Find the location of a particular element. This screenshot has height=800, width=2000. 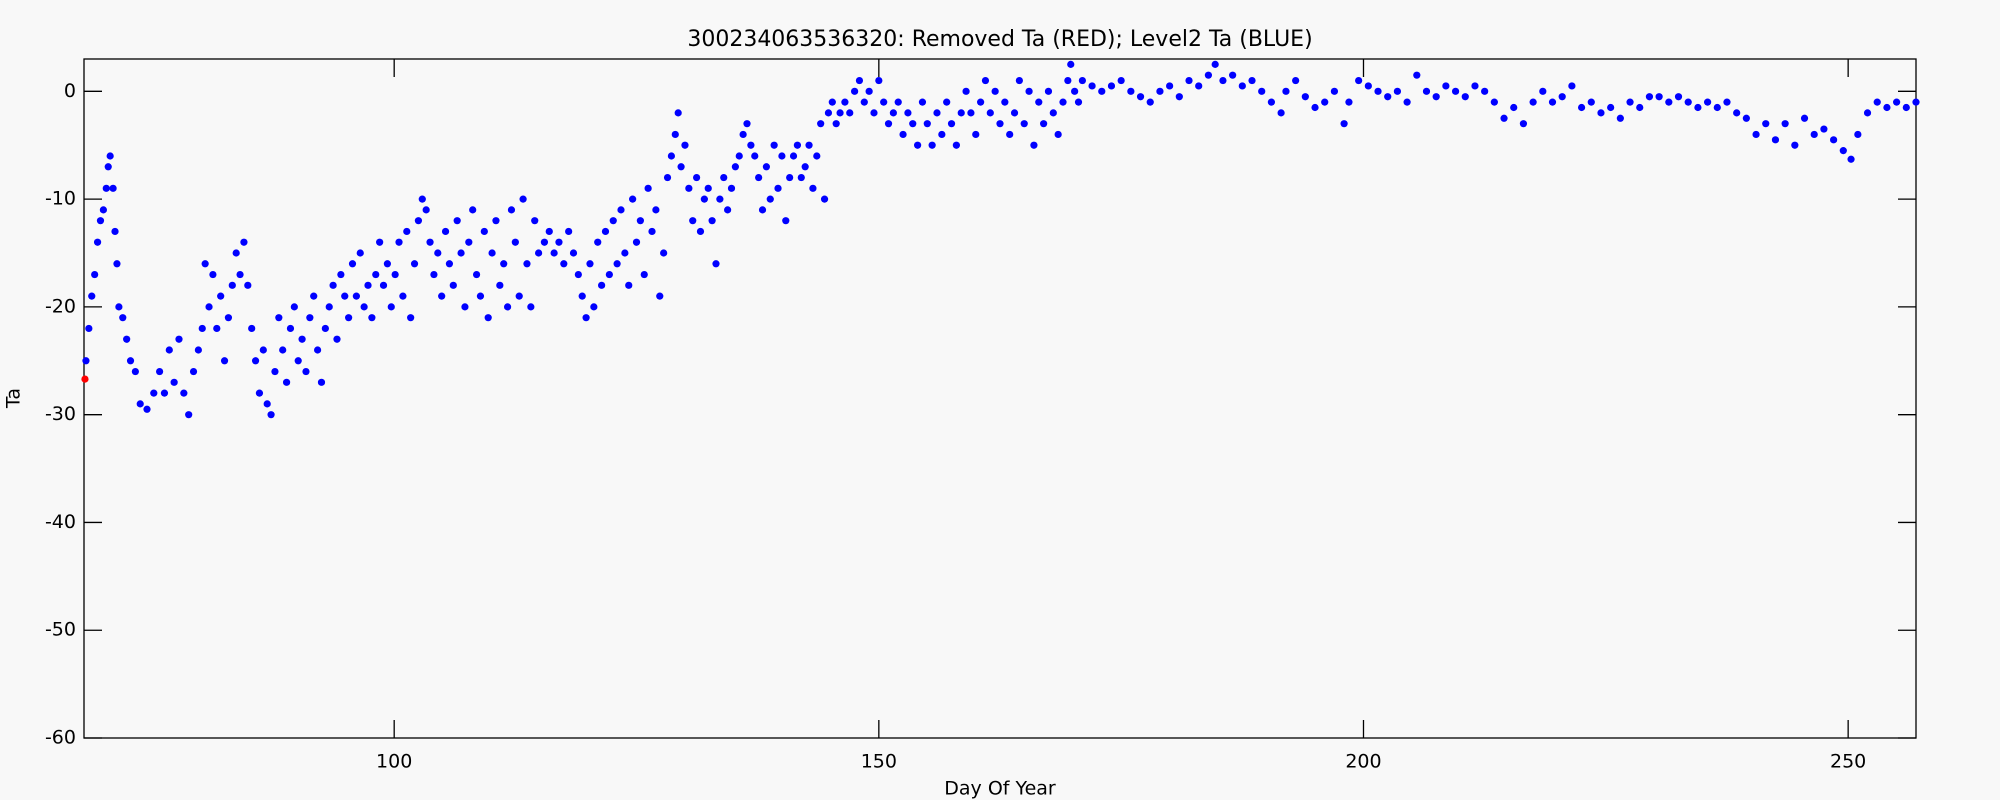

y-tick-label: -30 is located at coordinates (60, 414).